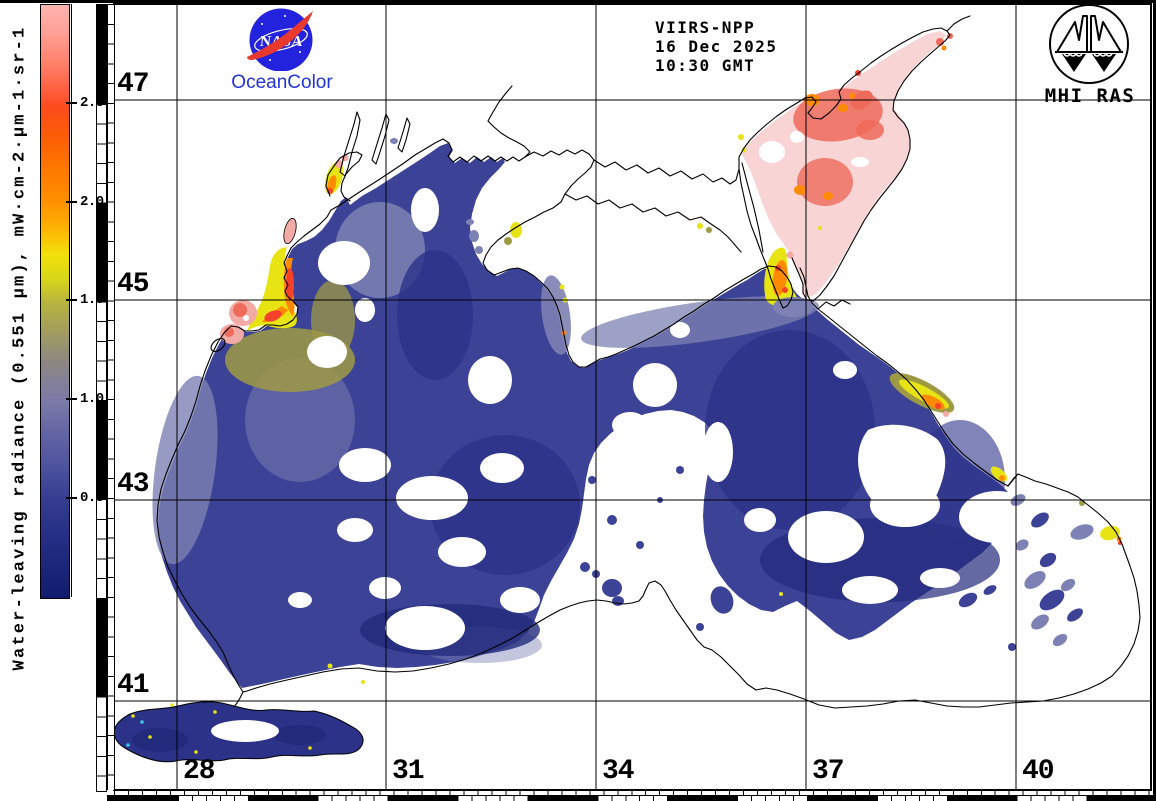 The image size is (1156, 801). Describe the element at coordinates (280, 39) in the screenshot. I see `nasa-logo-icon: NASA` at that location.